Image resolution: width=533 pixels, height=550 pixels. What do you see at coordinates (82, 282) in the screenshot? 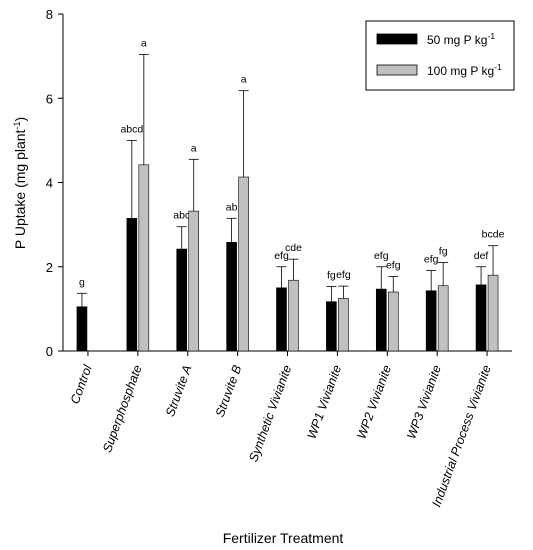
I see `significance-label: g` at bounding box center [82, 282].